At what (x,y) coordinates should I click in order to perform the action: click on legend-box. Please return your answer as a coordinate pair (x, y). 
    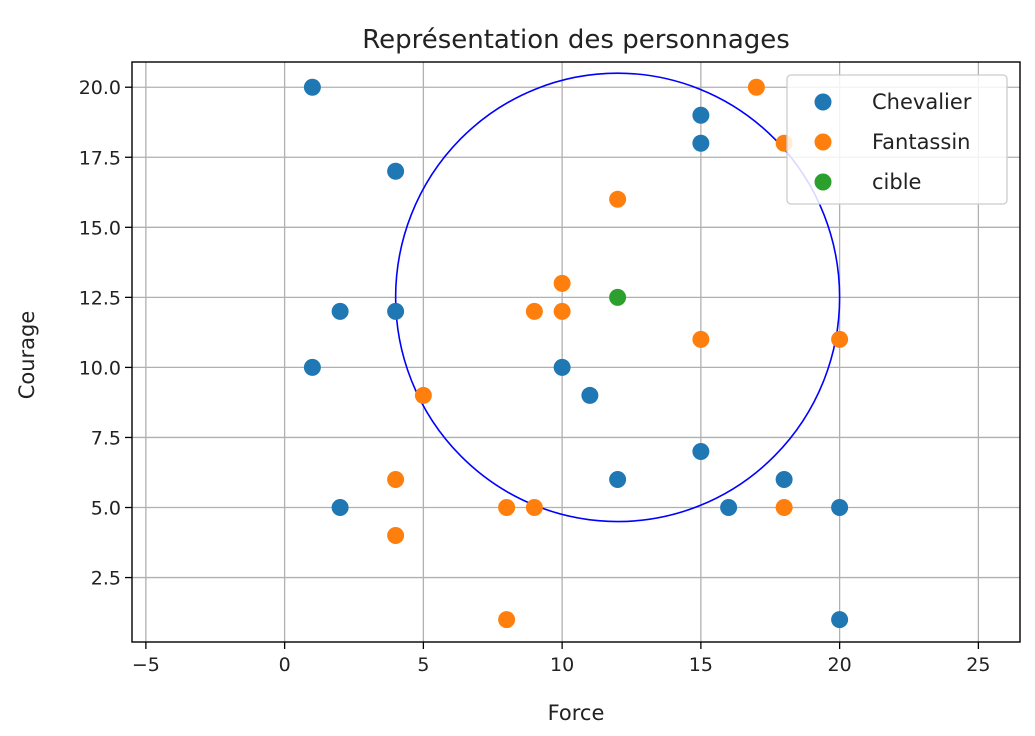
    Looking at the image, I should click on (897, 139).